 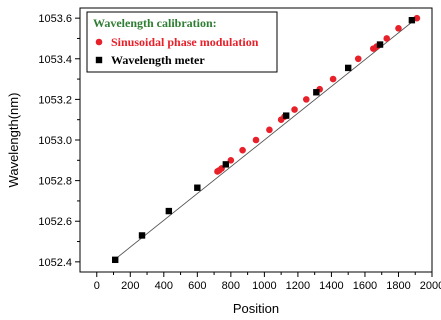 What do you see at coordinates (55, 60) in the screenshot?
I see `y-tick-label: 1053.4` at bounding box center [55, 60].